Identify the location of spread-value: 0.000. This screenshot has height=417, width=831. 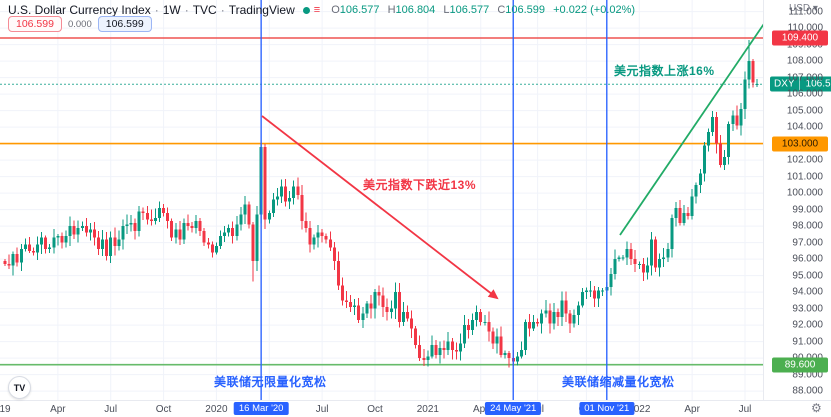
(79, 24).